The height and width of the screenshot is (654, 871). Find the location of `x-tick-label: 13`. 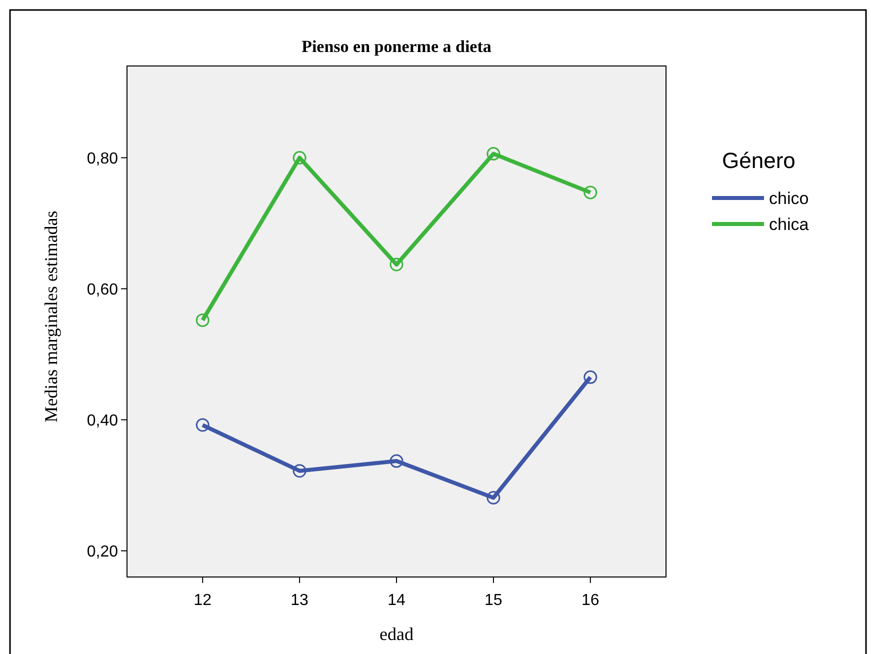

x-tick-label: 13 is located at coordinates (299, 600).